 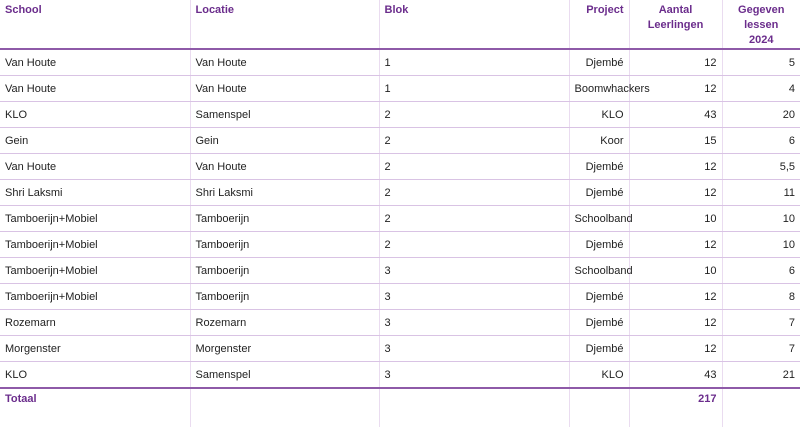 What do you see at coordinates (95, 322) in the screenshot?
I see `cell-school: Rozemarn` at bounding box center [95, 322].